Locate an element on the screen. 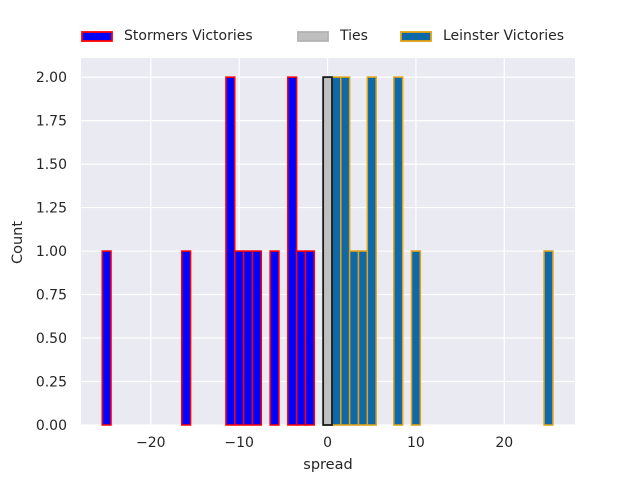 This screenshot has height=480, width=640. x-tick-label: −20 is located at coordinates (151, 443).